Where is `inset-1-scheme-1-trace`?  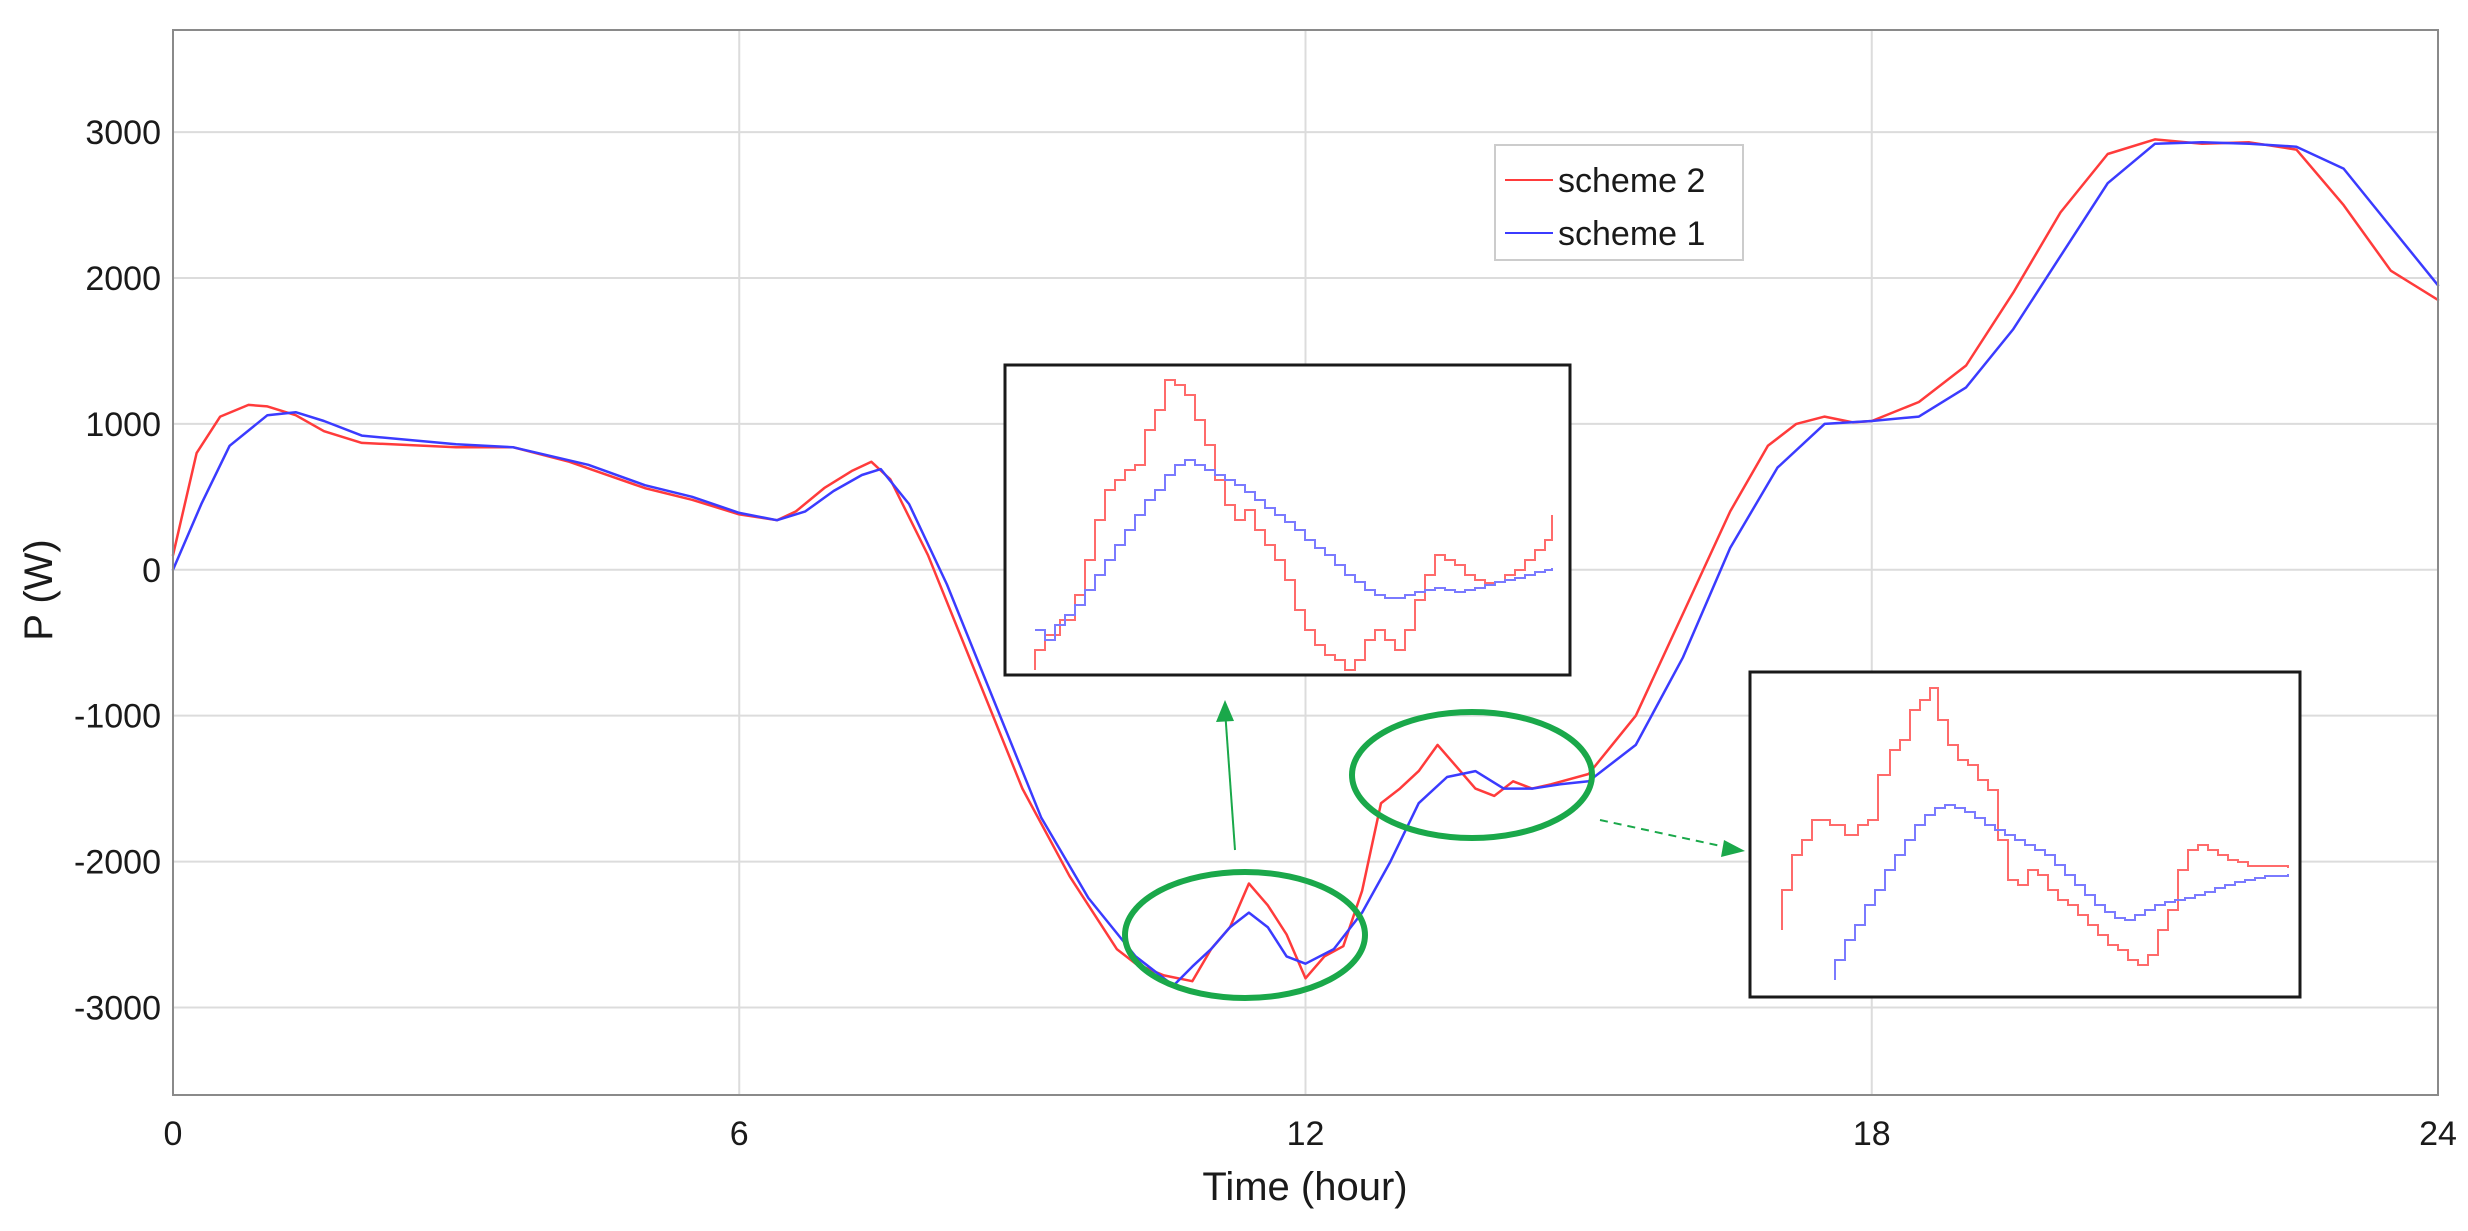 inset-1-scheme-1-trace is located at coordinates (1294, 550).